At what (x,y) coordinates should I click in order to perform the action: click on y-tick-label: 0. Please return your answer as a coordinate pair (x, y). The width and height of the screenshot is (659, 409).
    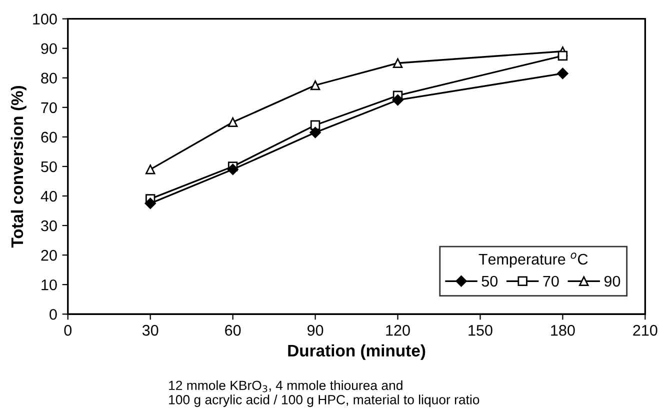
    Looking at the image, I should click on (53, 314).